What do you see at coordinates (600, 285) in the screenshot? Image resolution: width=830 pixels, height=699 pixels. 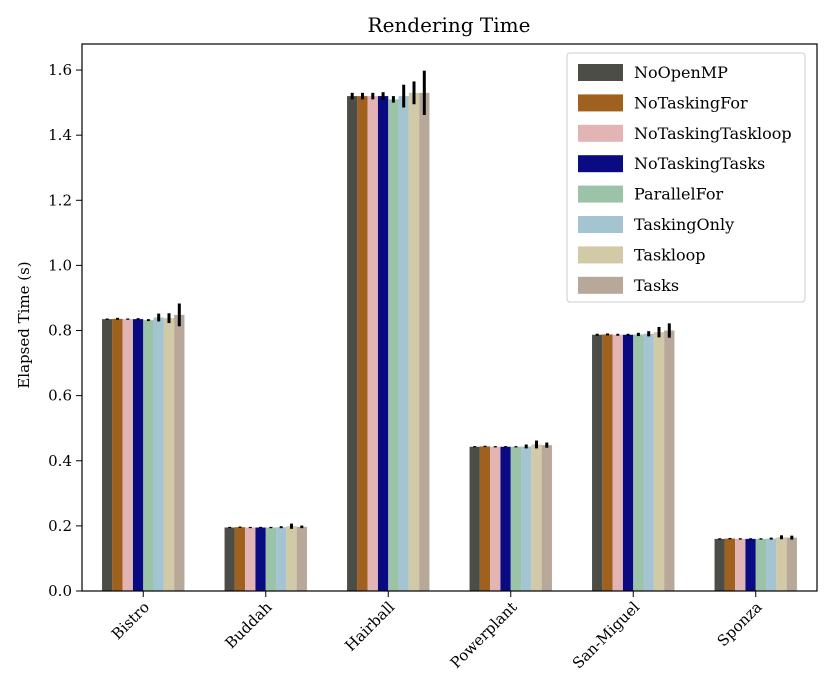 I see `legend-swatch-Tasks` at bounding box center [600, 285].